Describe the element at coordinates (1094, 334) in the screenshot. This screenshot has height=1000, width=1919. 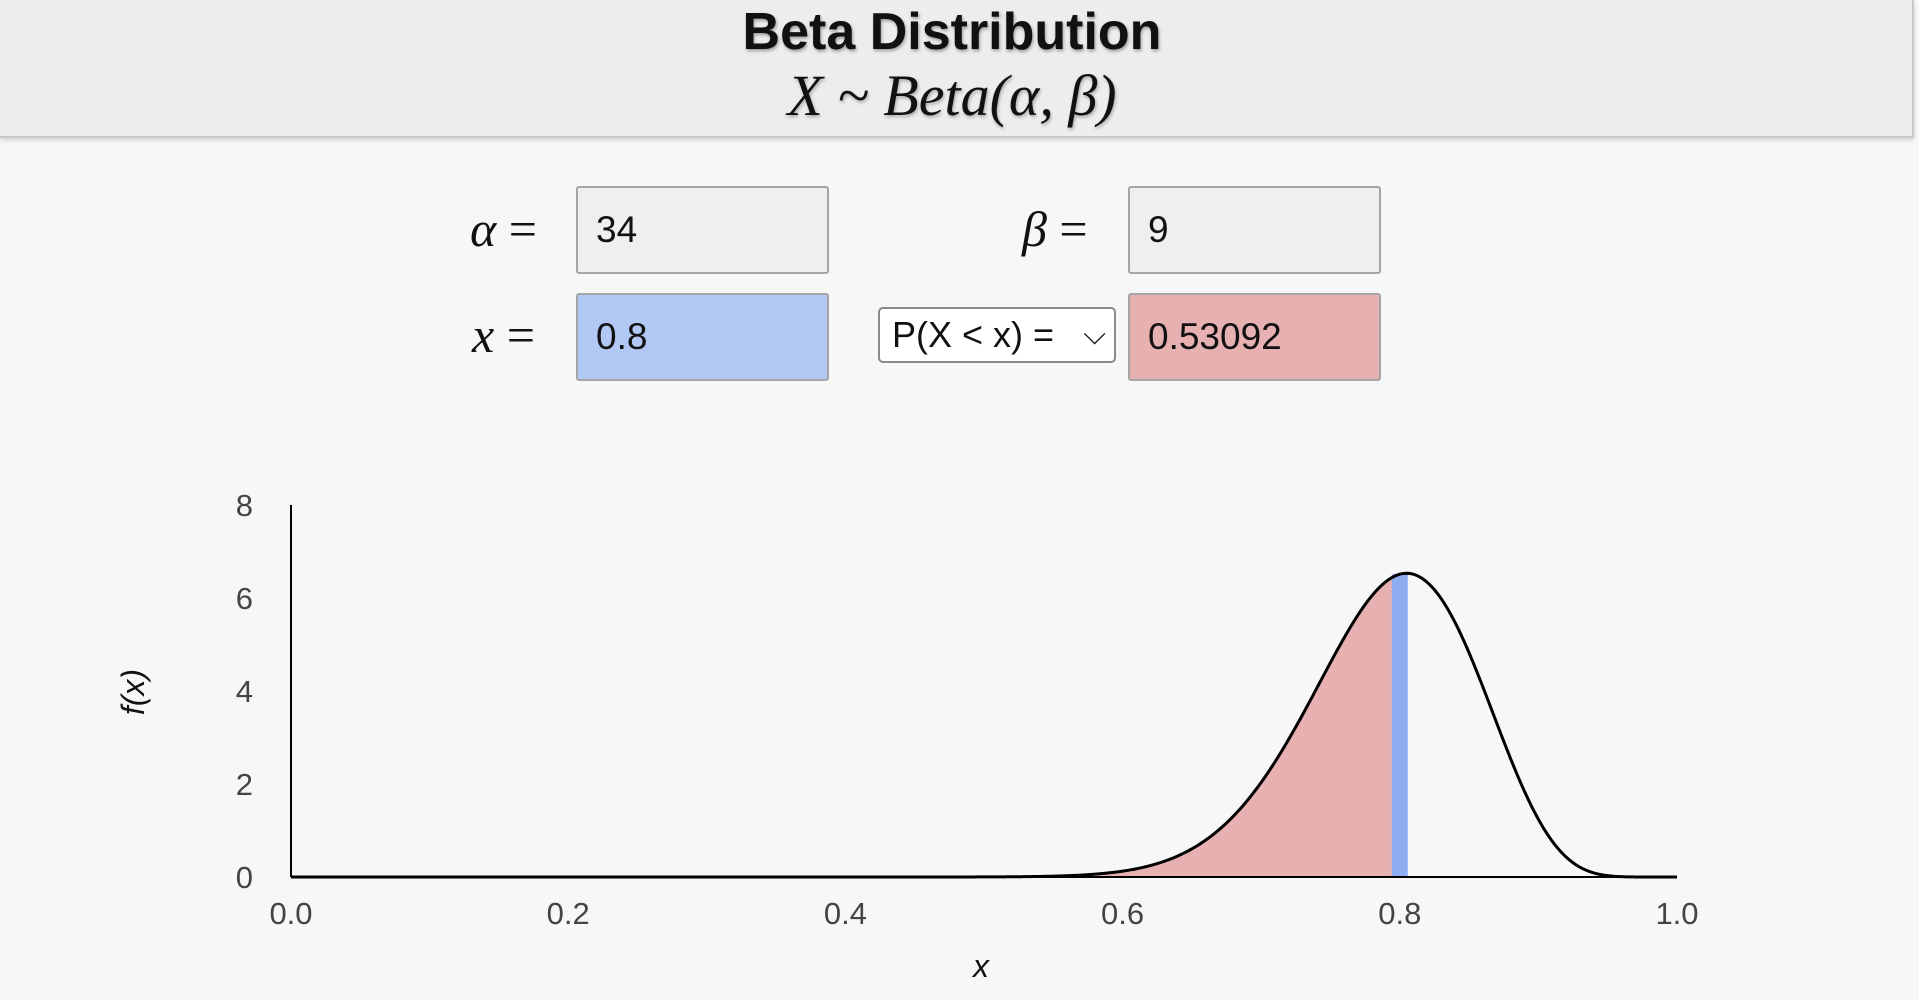
I see `chevron-down-icon: ⌵` at that location.